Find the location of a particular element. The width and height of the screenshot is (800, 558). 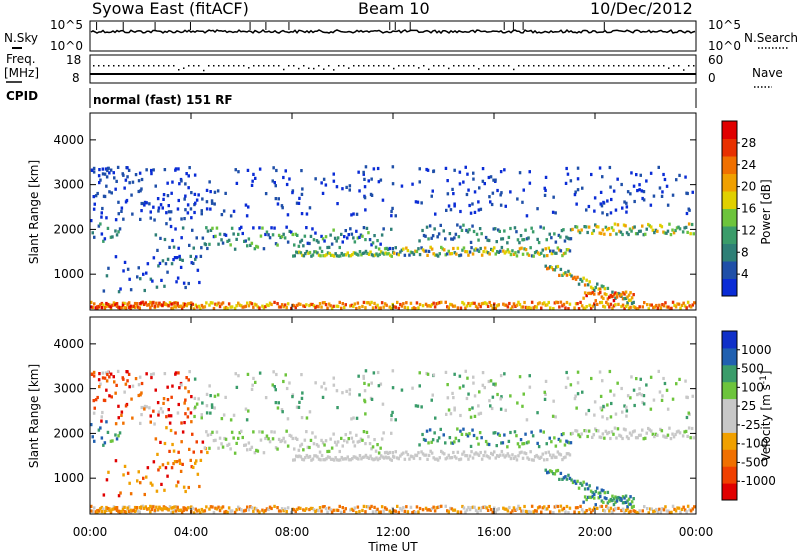

colorbar-tick-label: 28 is located at coordinates (748, 143).